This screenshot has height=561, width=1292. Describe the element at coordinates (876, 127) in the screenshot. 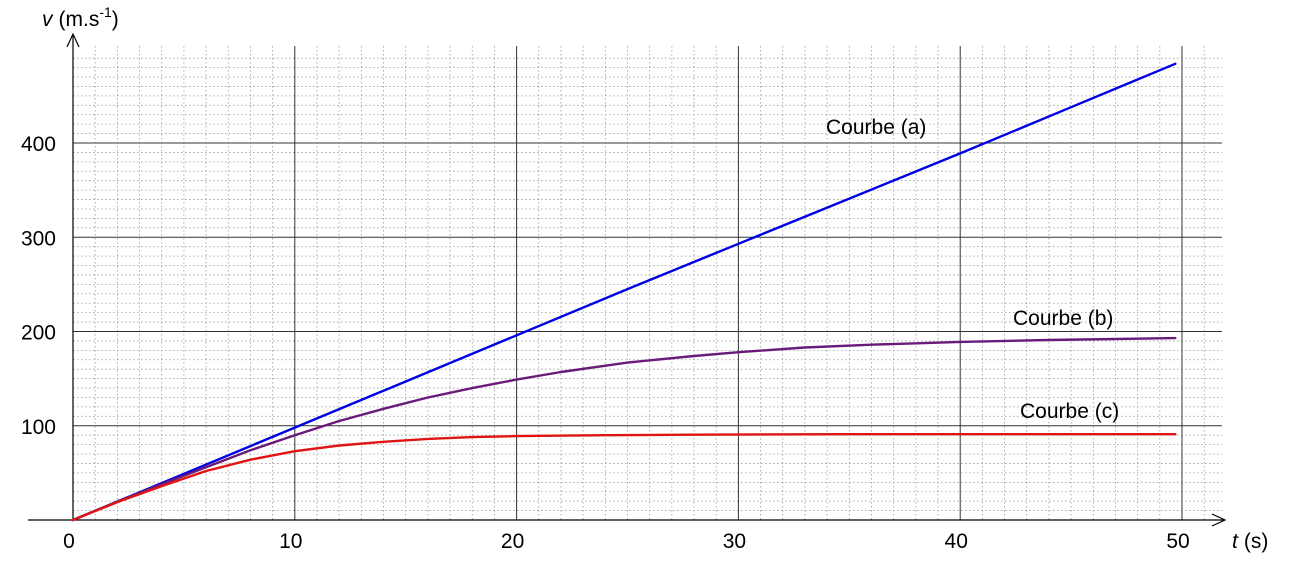

I see `series-label-a: Courbe (a)` at that location.